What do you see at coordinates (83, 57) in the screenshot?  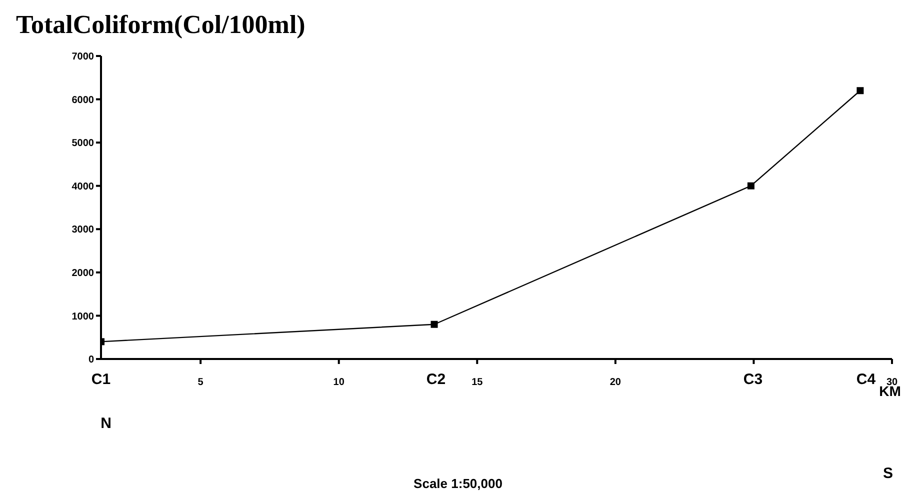 I see `y-tick-label: 7000` at bounding box center [83, 57].